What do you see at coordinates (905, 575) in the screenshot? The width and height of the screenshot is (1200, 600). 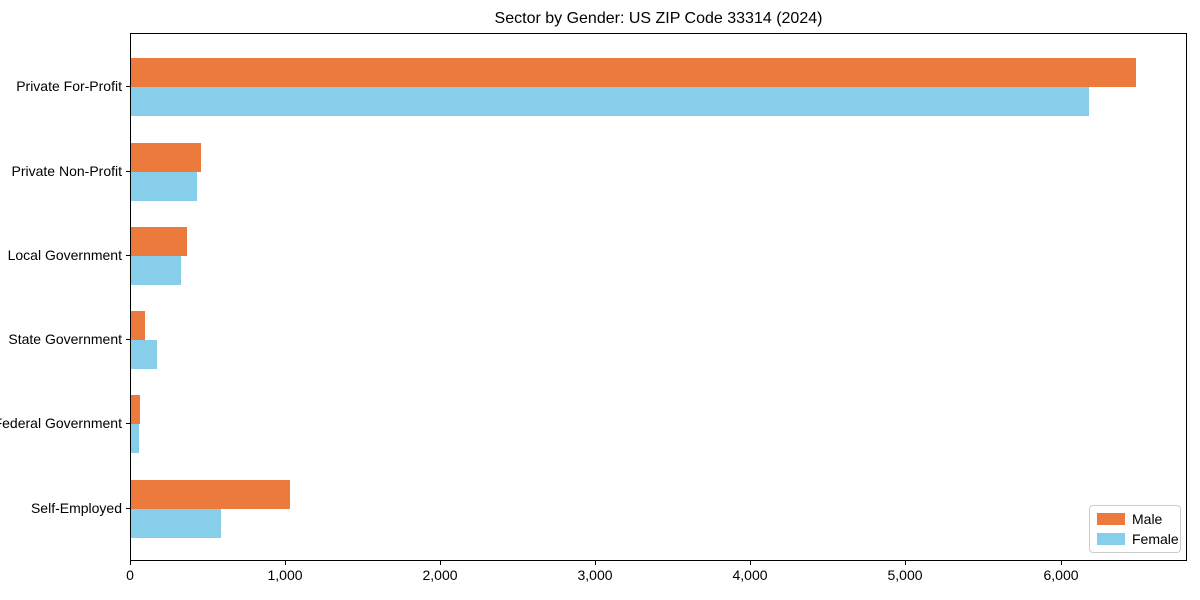 I see `x-tick-label: 5,000` at bounding box center [905, 575].